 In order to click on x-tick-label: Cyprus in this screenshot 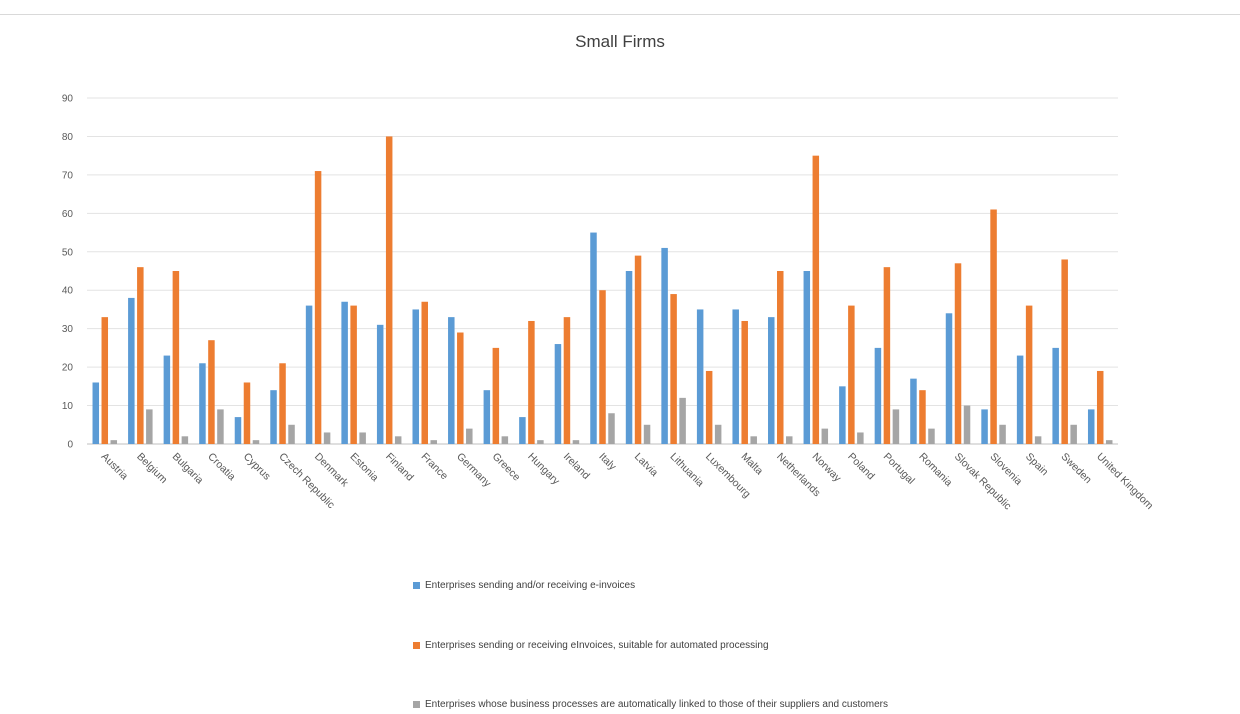, I will do `click(257, 467)`.